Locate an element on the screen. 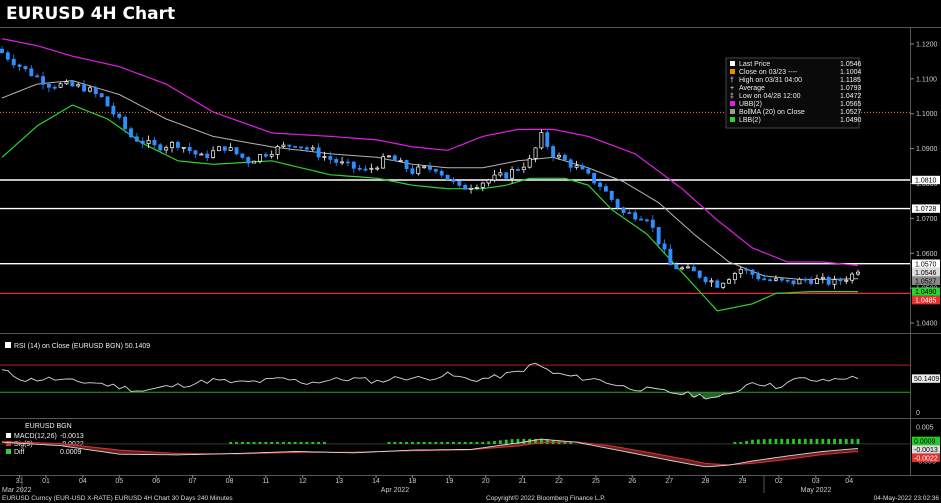  legend-label: Average is located at coordinates (752, 88).